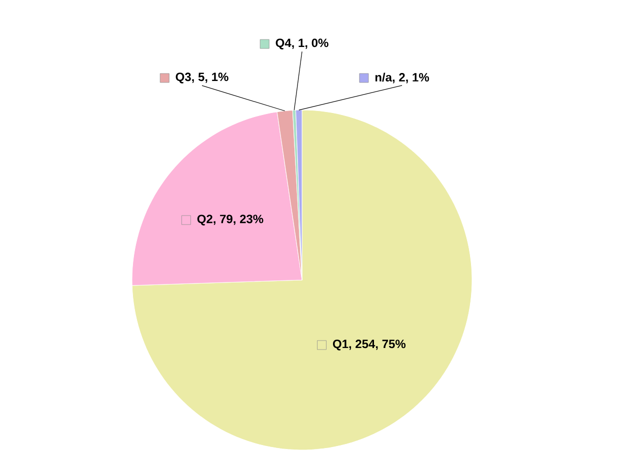  I want to click on data-label: , 1, 0%, so click(310, 43).